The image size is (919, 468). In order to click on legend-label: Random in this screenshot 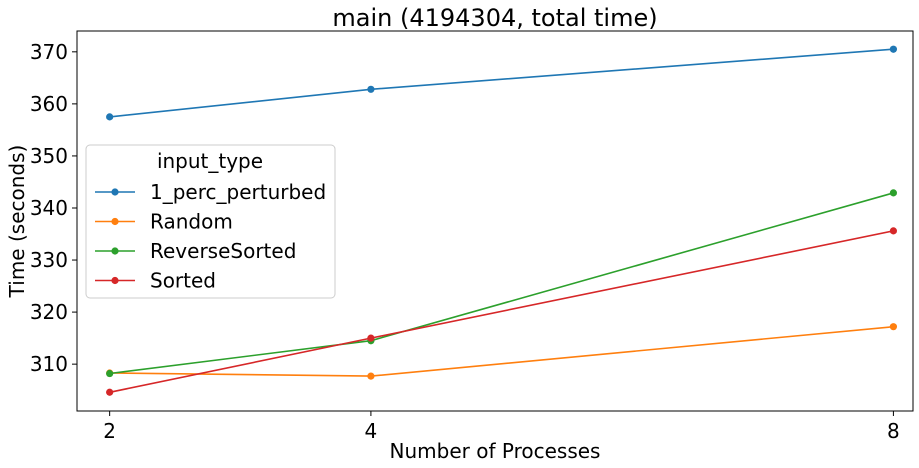, I will do `click(191, 222)`.